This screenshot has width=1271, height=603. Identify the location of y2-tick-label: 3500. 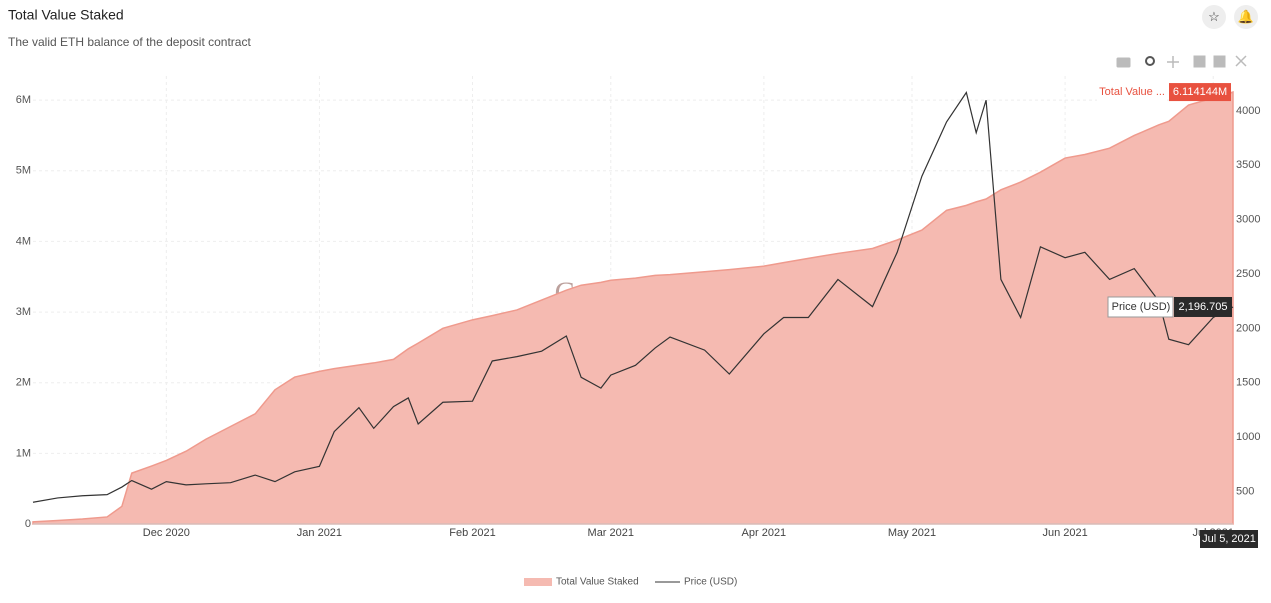
(1248, 165).